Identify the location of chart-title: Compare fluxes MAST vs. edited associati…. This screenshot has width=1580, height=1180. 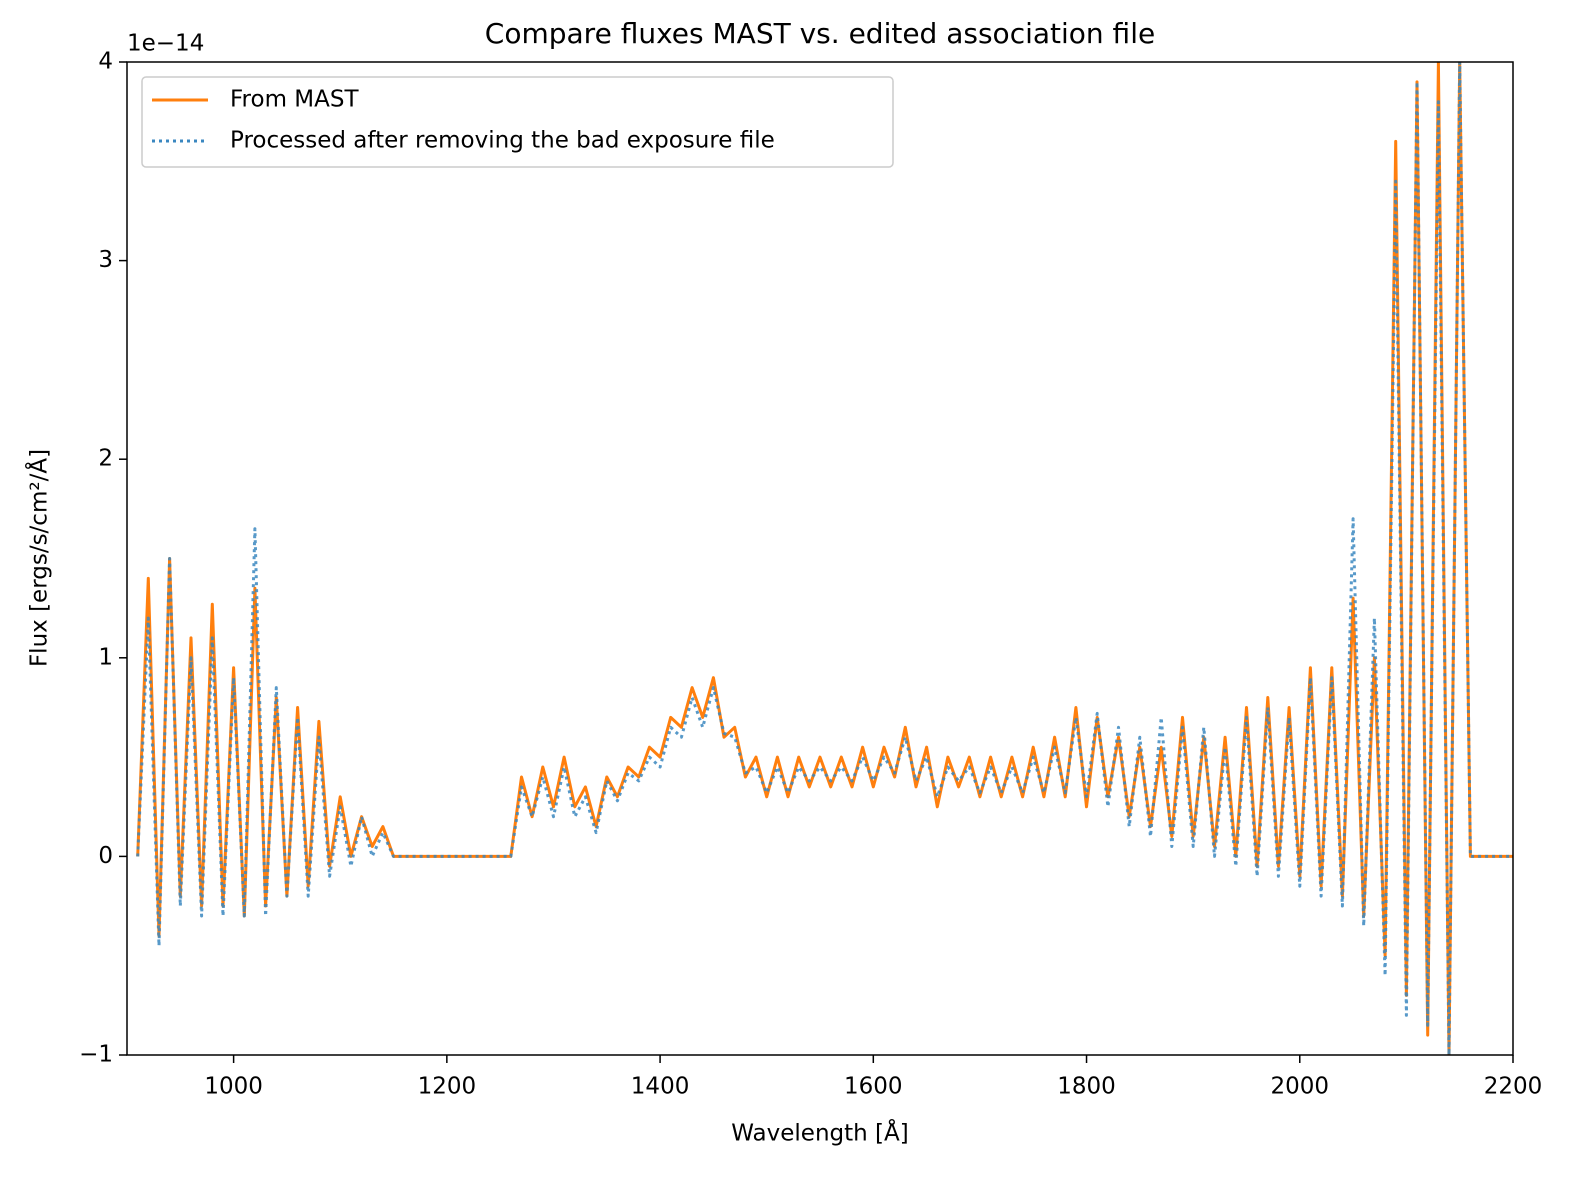
(820, 33).